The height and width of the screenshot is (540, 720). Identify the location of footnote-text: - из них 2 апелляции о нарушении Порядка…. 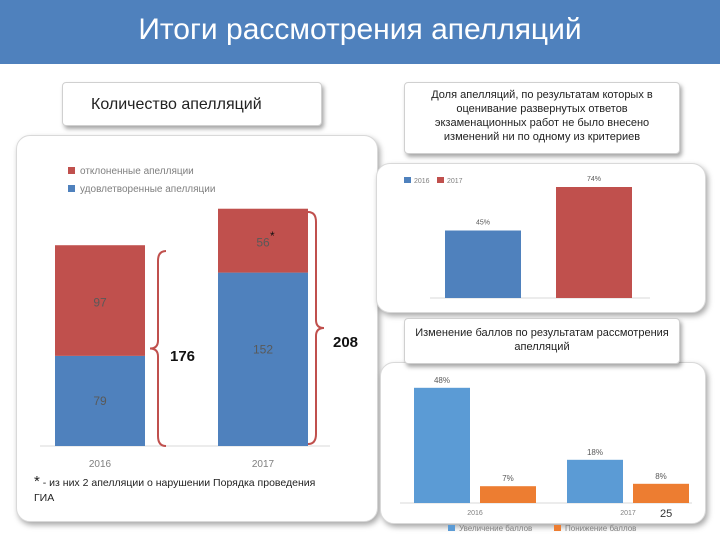
(175, 490).